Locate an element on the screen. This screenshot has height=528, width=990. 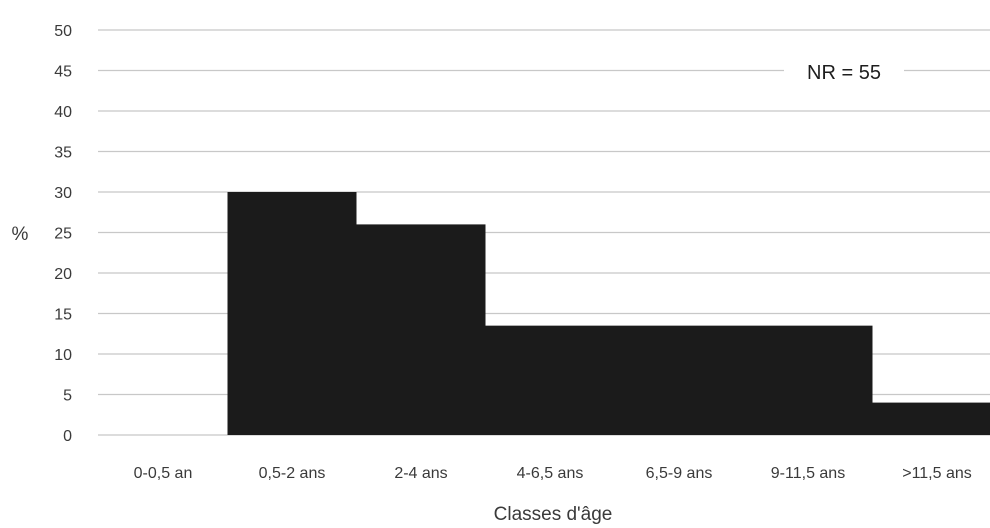
x-tick-label-1: 0,5-2 ans is located at coordinates (292, 473).